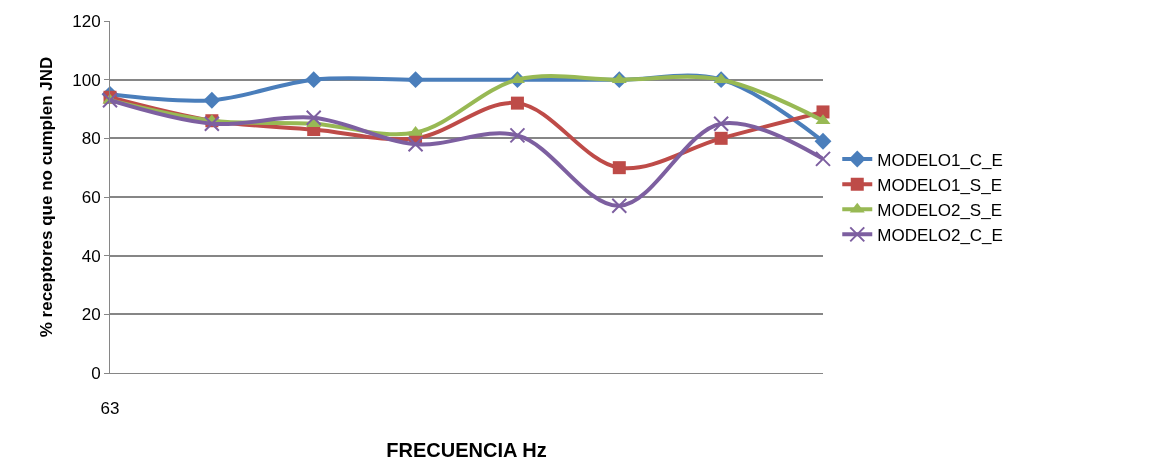 The image size is (1173, 469). Describe the element at coordinates (466, 449) in the screenshot. I see `x-axis-title: FRECUENCIA Hz` at that location.